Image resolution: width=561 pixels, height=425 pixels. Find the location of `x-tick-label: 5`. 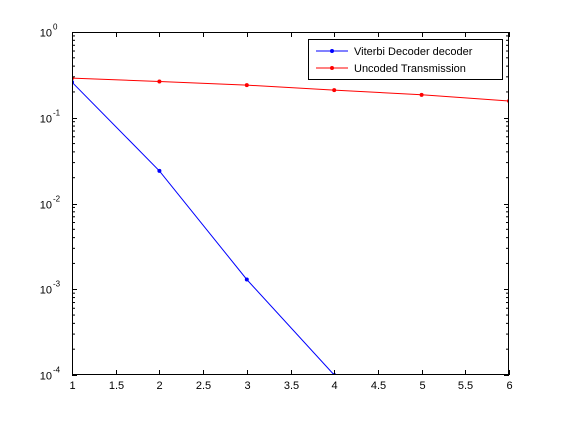

x-tick-label: 5 is located at coordinates (422, 386).